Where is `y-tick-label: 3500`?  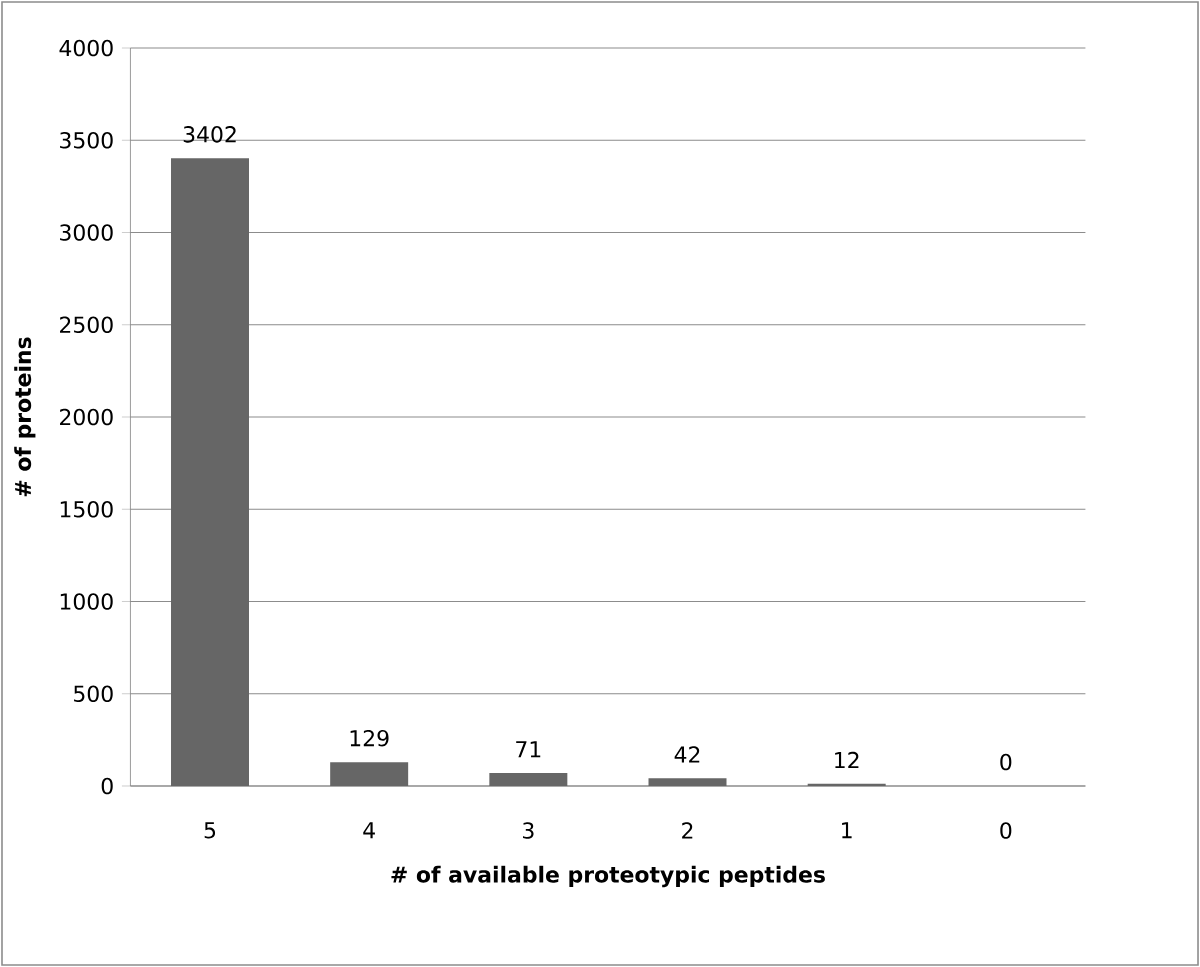
y-tick-label: 3500 is located at coordinates (86, 140).